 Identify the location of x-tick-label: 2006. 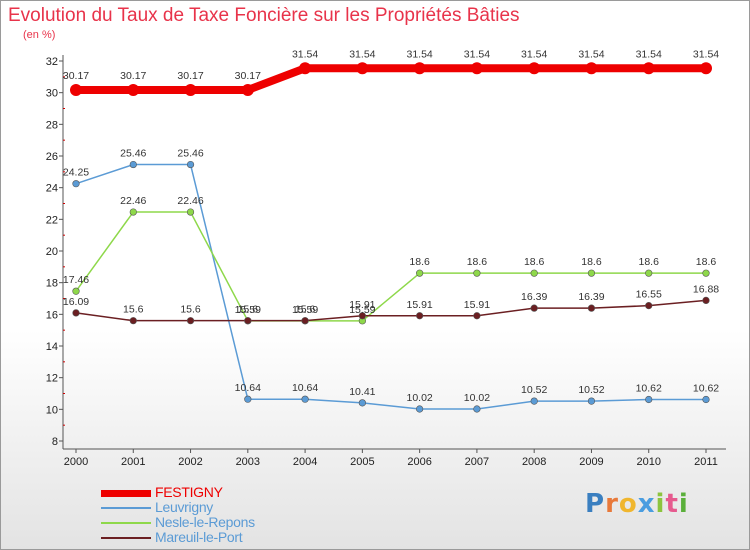
(419, 462).